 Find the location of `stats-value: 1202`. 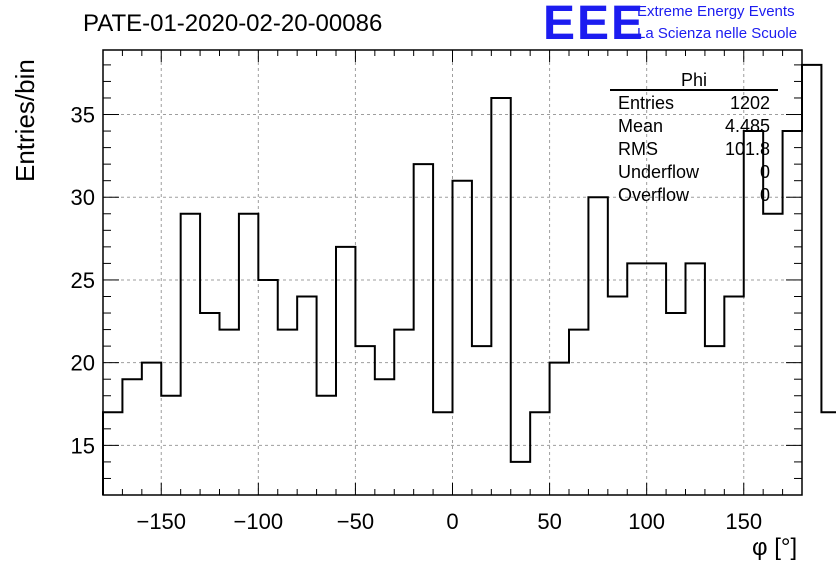

stats-value: 1202 is located at coordinates (749, 103).